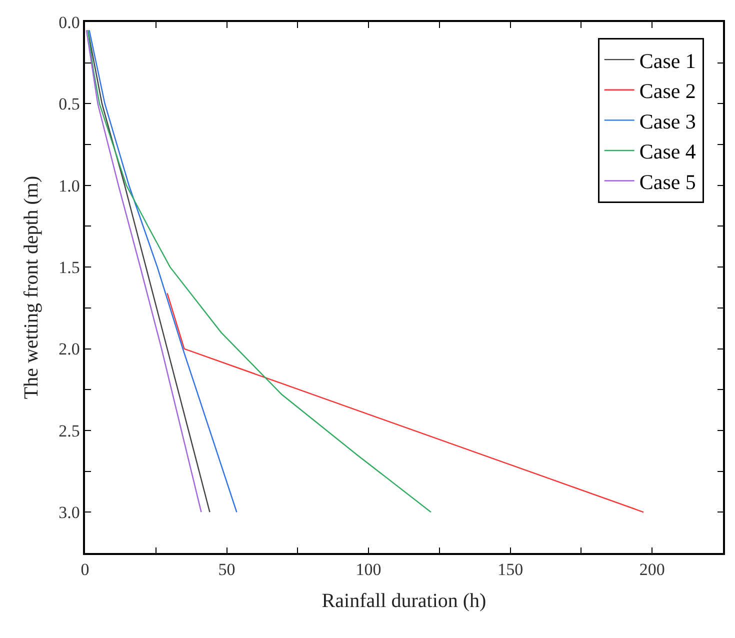 The width and height of the screenshot is (735, 638). I want to click on y-axis-title: The wetting front depth (m), so click(31, 288).